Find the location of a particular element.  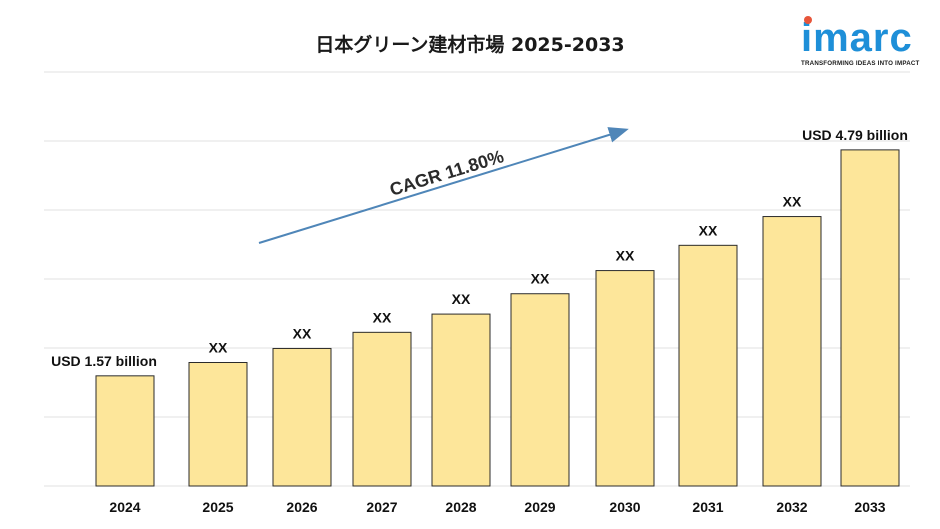

data-label-2030: XX is located at coordinates (625, 256).